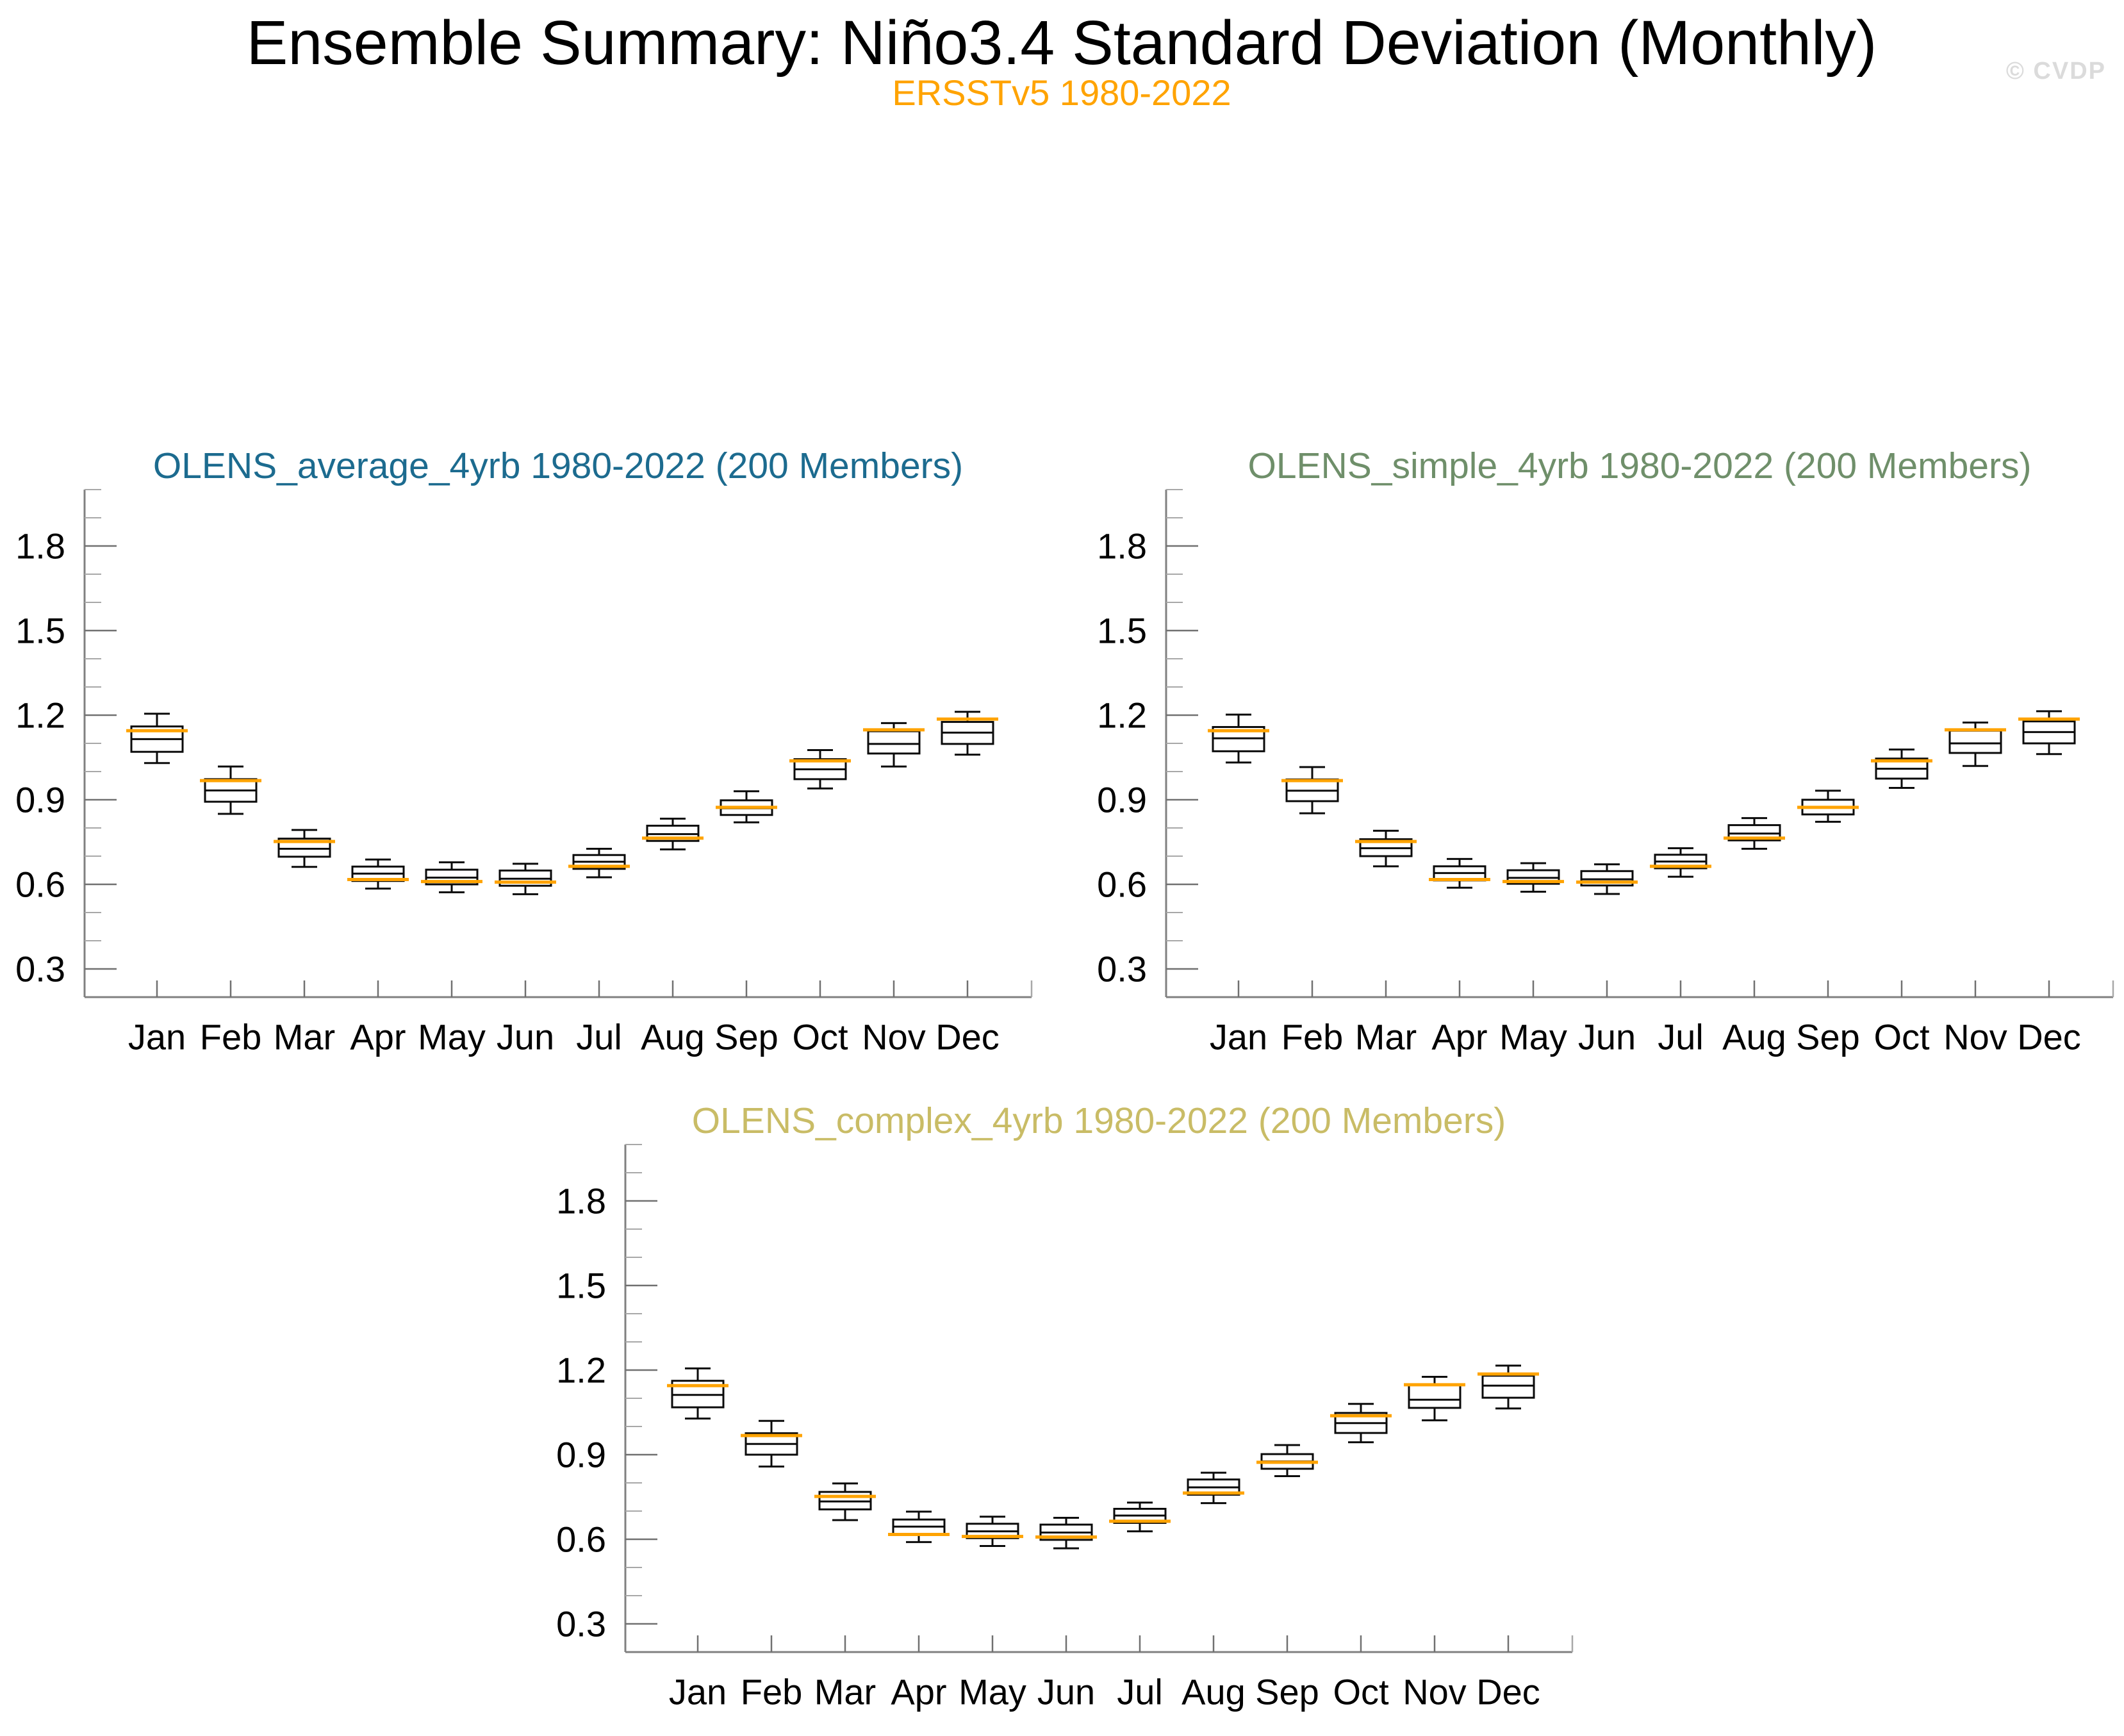  Describe the element at coordinates (1061, 92) in the screenshot. I see `page-subtitle: ERSSTv5 1980-2022` at that location.